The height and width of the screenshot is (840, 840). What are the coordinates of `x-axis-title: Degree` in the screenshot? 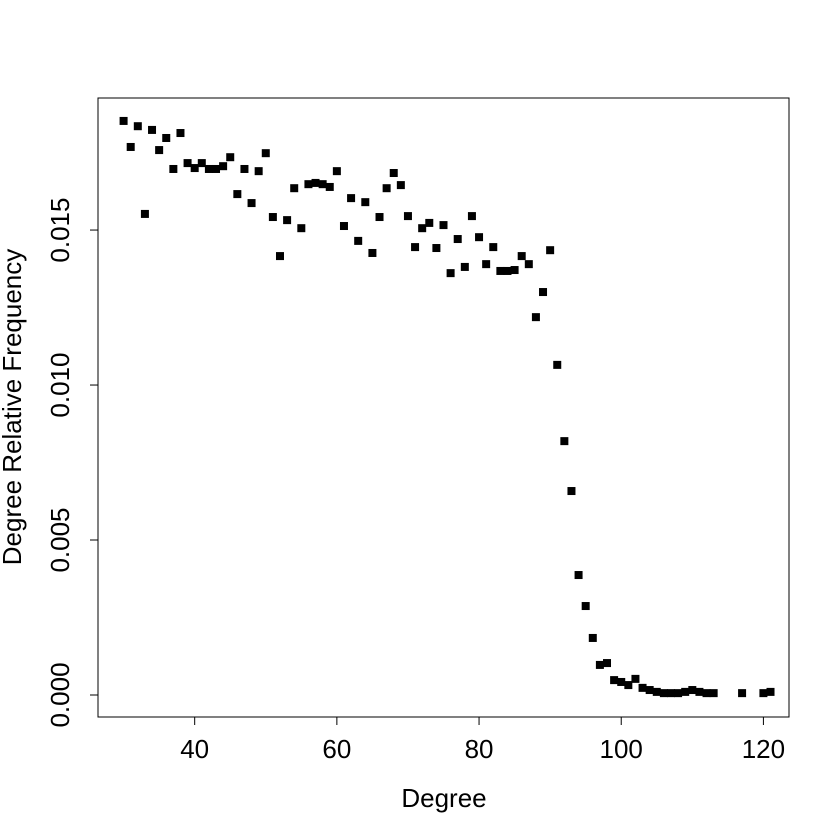 It's located at (443, 798).